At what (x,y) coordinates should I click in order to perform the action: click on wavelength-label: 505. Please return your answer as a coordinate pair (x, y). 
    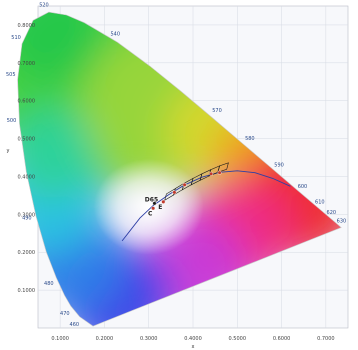
    Looking at the image, I should click on (11, 75).